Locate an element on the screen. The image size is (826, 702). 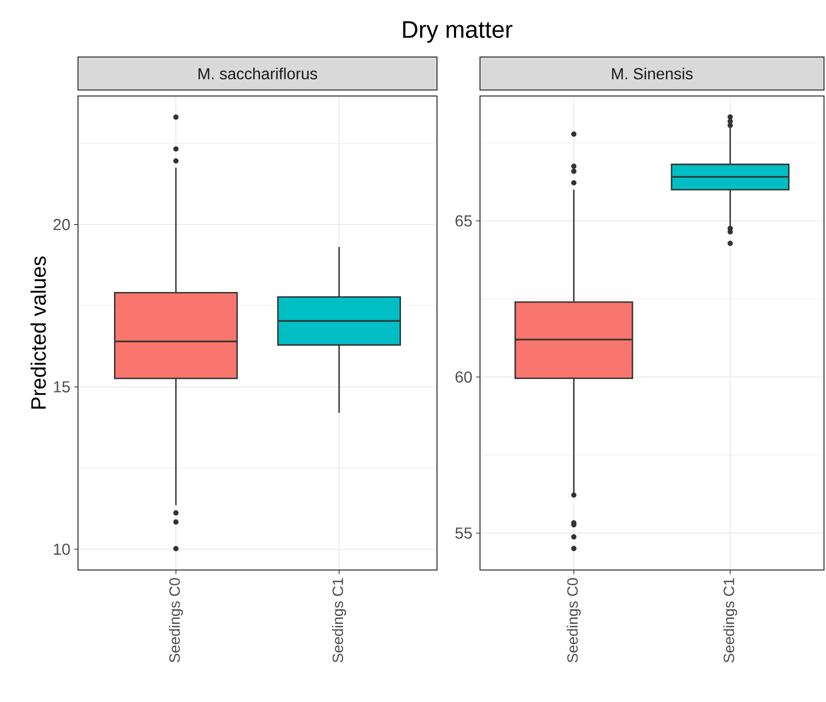
y-tick-label: 65 is located at coordinates (464, 221).